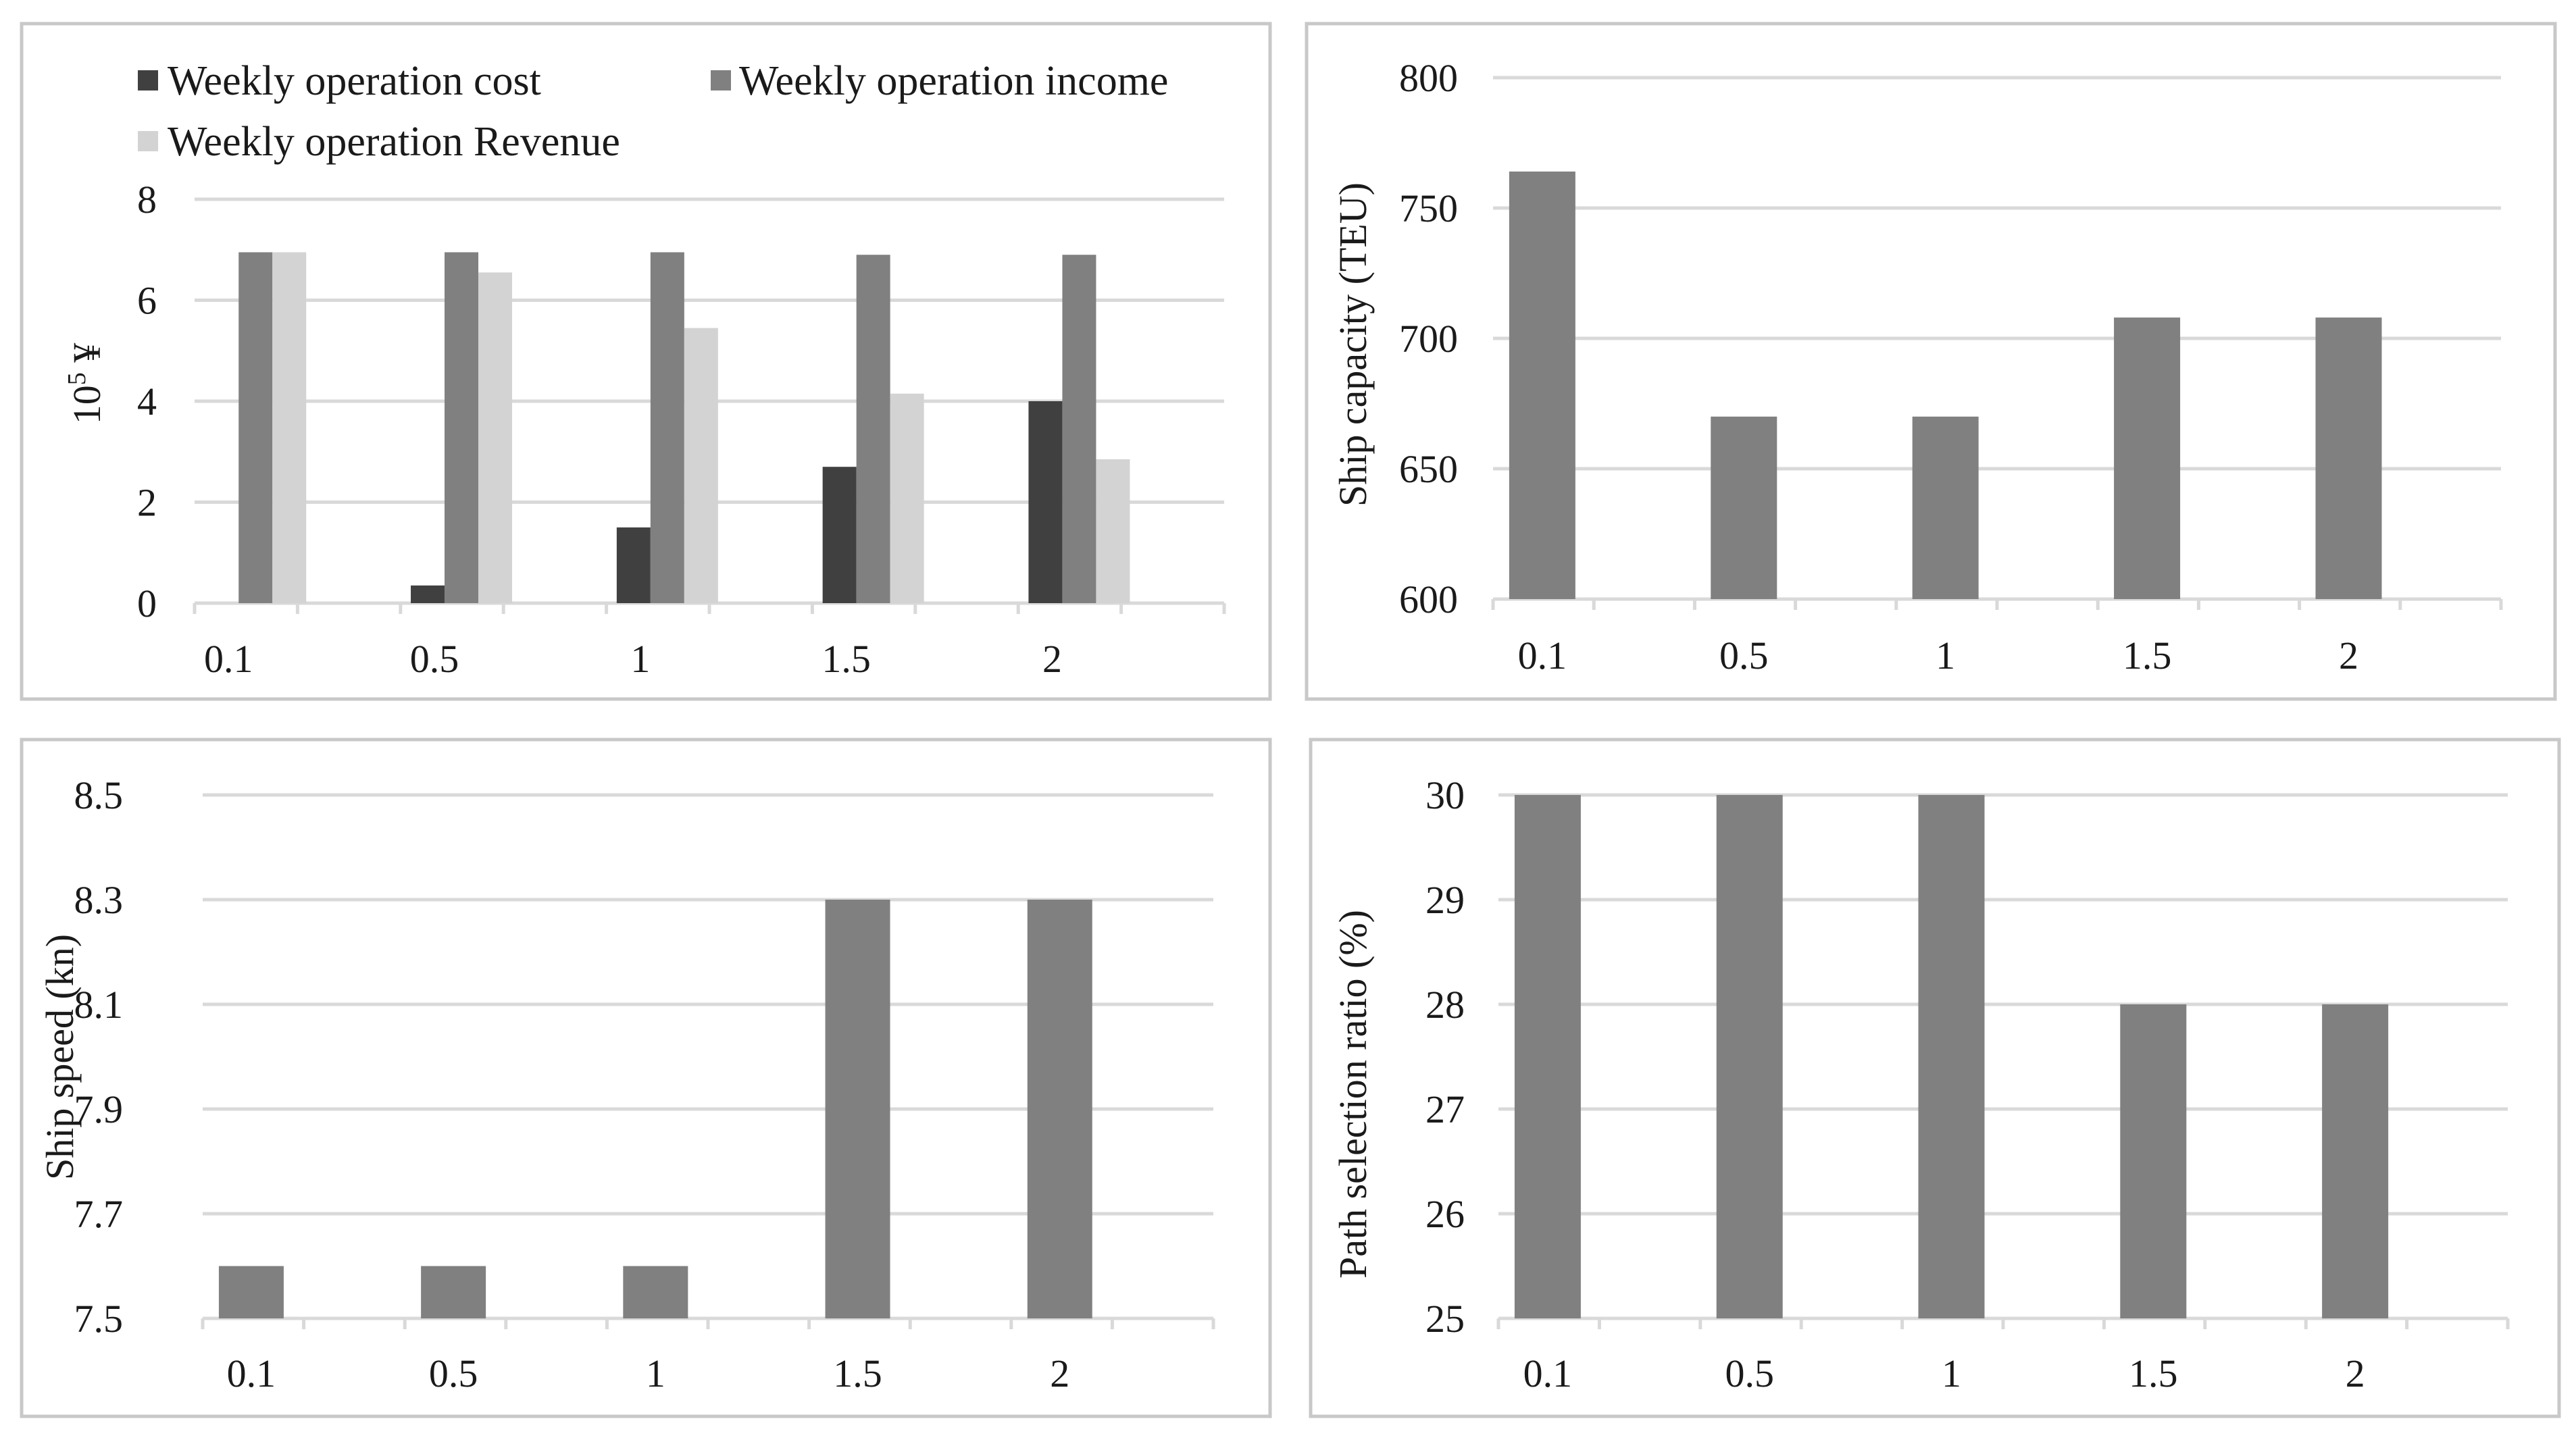 This screenshot has width=2576, height=1442. What do you see at coordinates (721, 81) in the screenshot?
I see `legend-swatch-income` at bounding box center [721, 81].